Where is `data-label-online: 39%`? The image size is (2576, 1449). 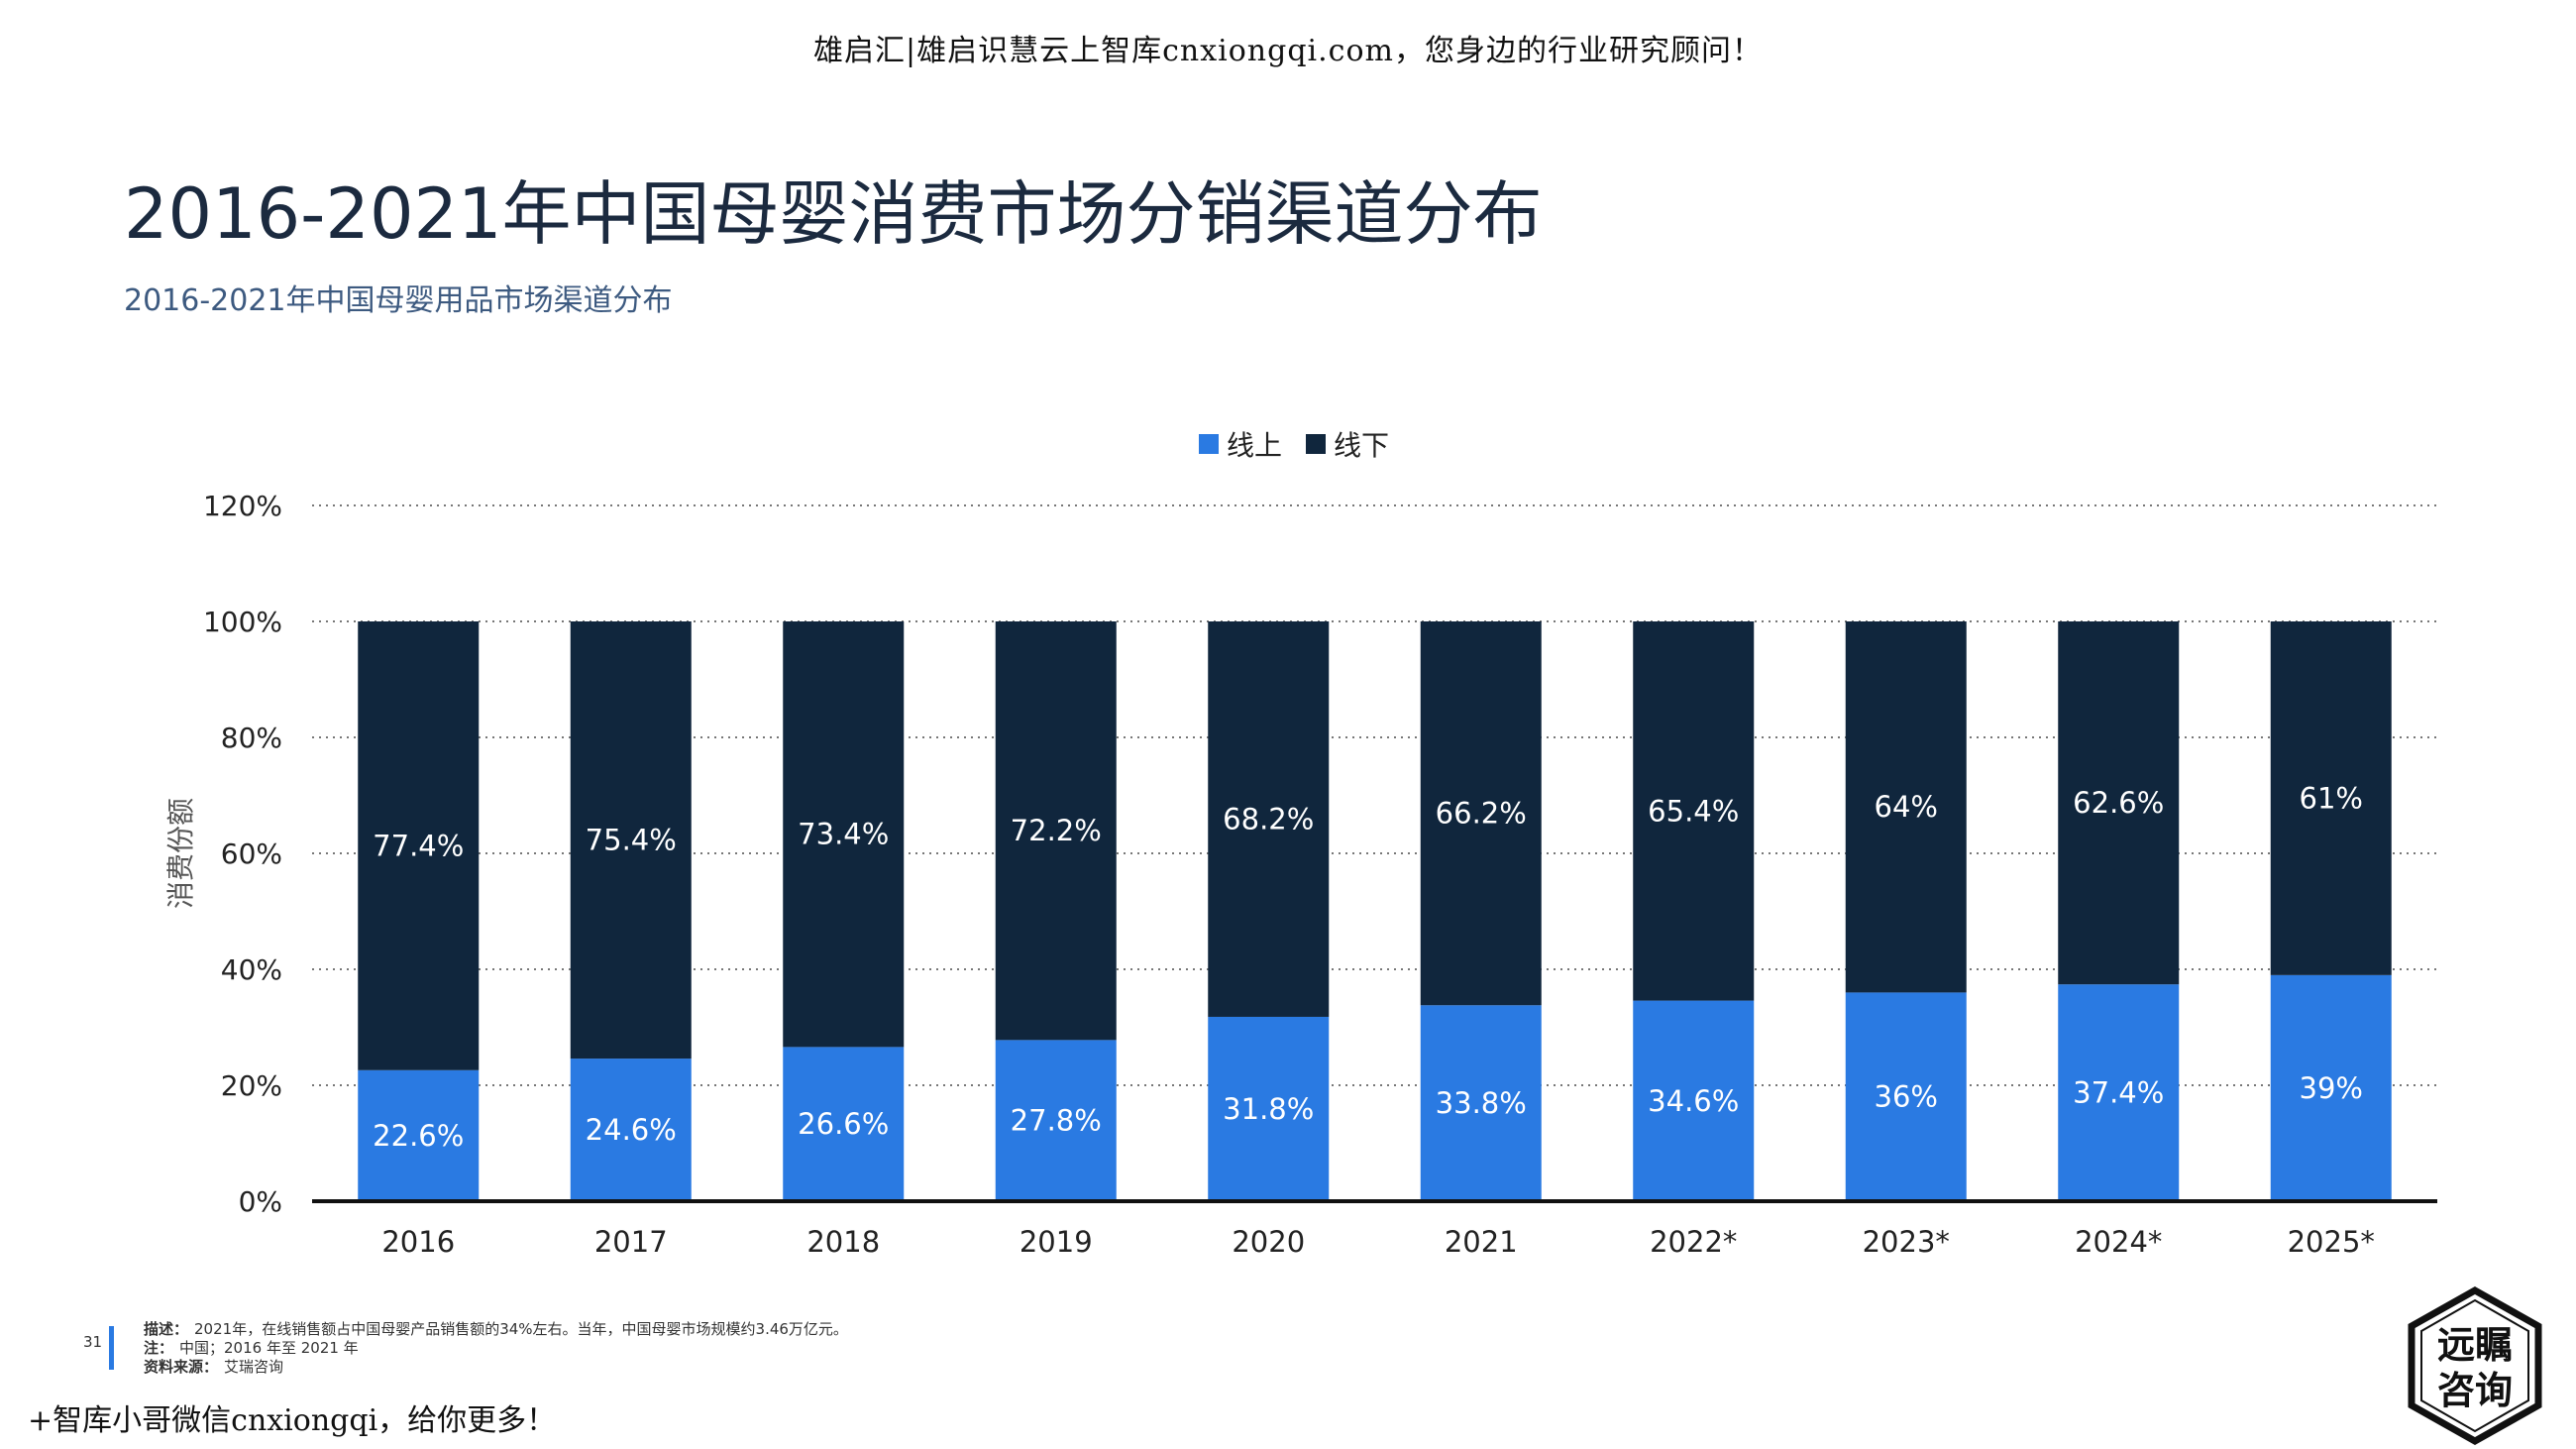
data-label-online: 39% is located at coordinates (2331, 1088).